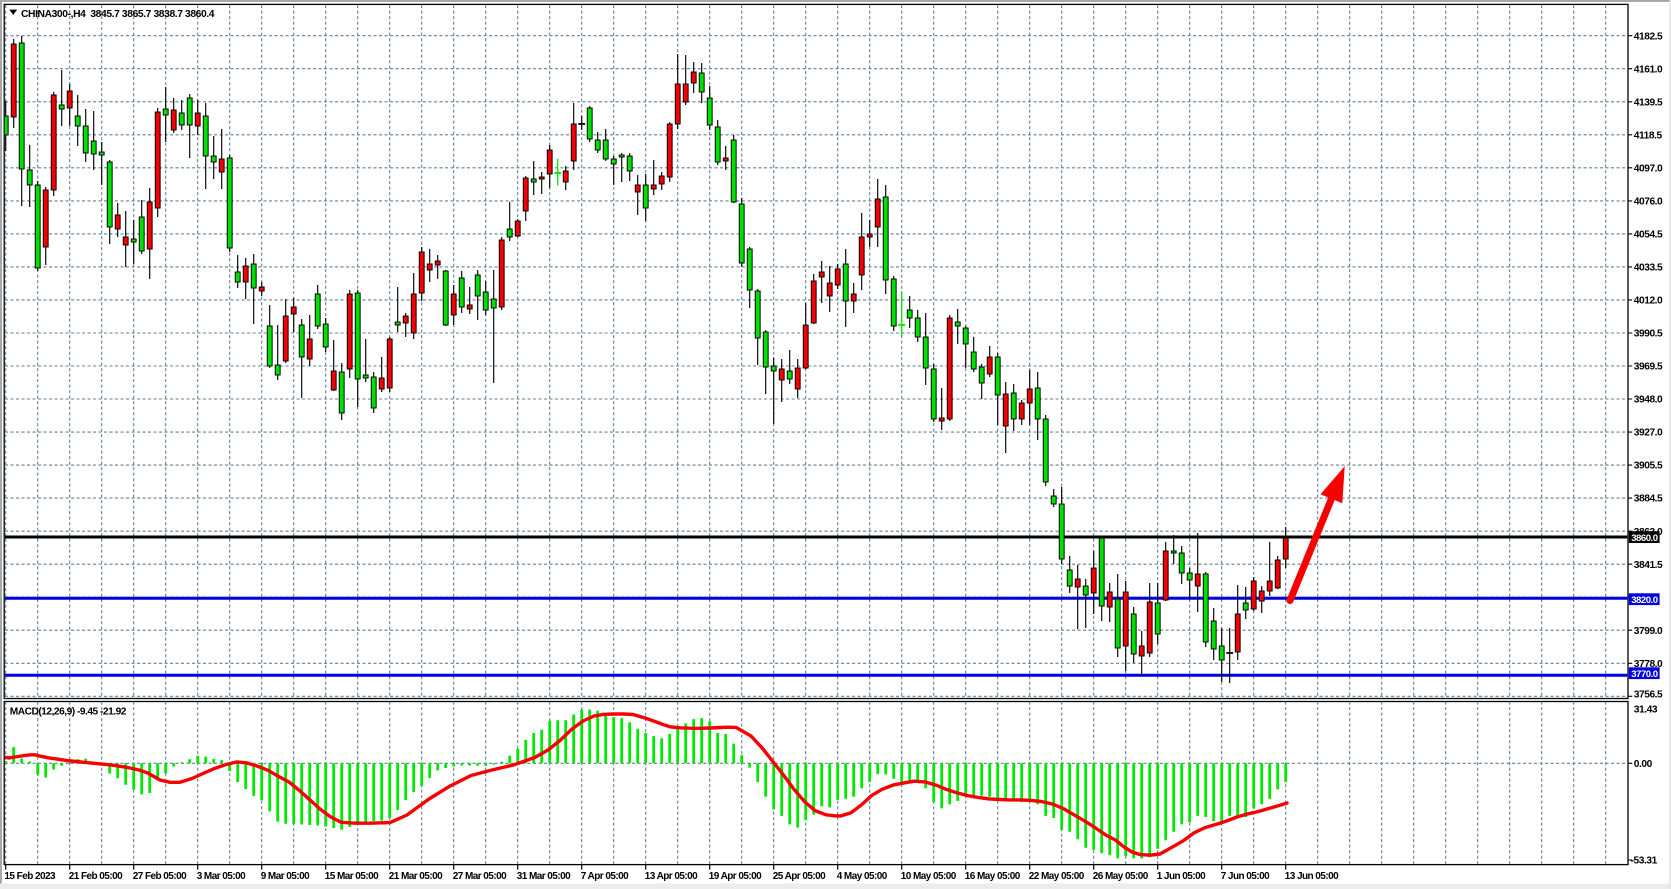  Describe the element at coordinates (1648, 102) in the screenshot. I see `svg-text: 4139.5` at that location.